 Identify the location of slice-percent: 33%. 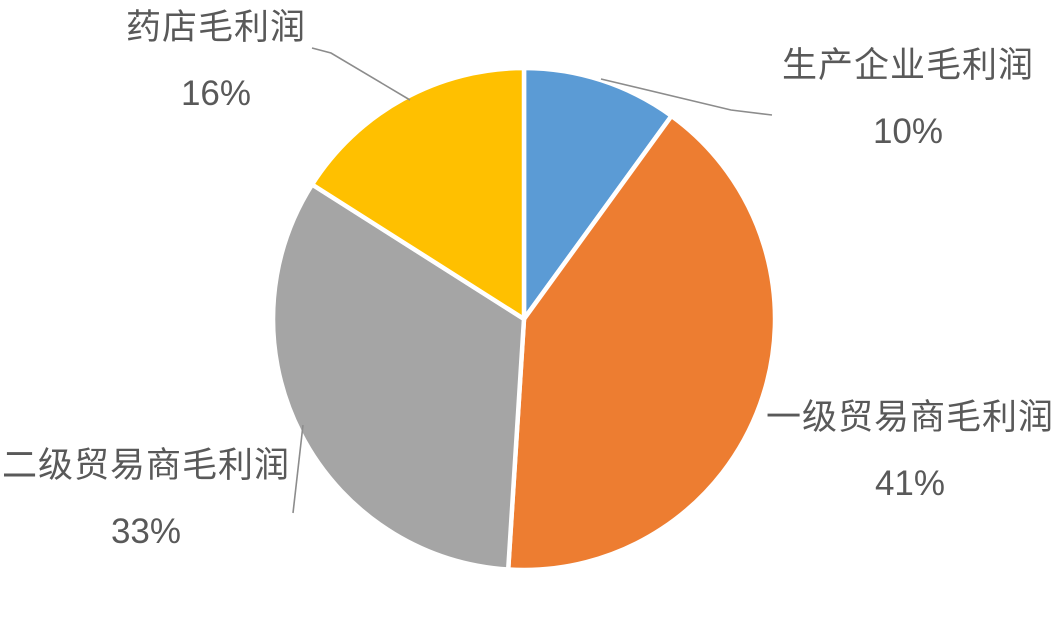
(146, 531).